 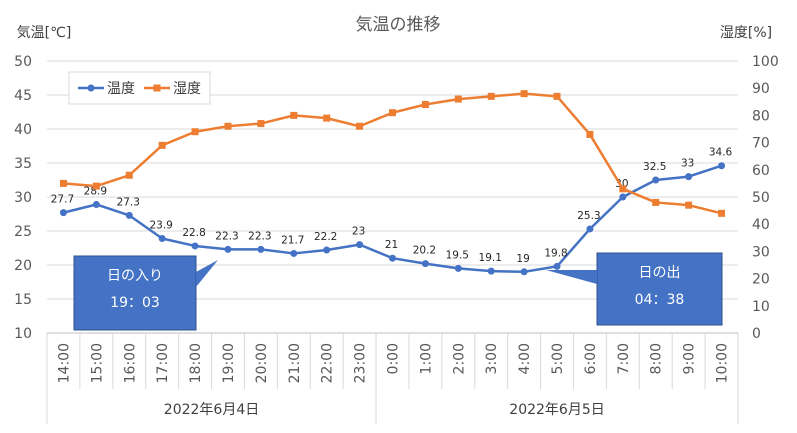 What do you see at coordinates (295, 363) in the screenshot?
I see `x-tick-label: 21:00` at bounding box center [295, 363].